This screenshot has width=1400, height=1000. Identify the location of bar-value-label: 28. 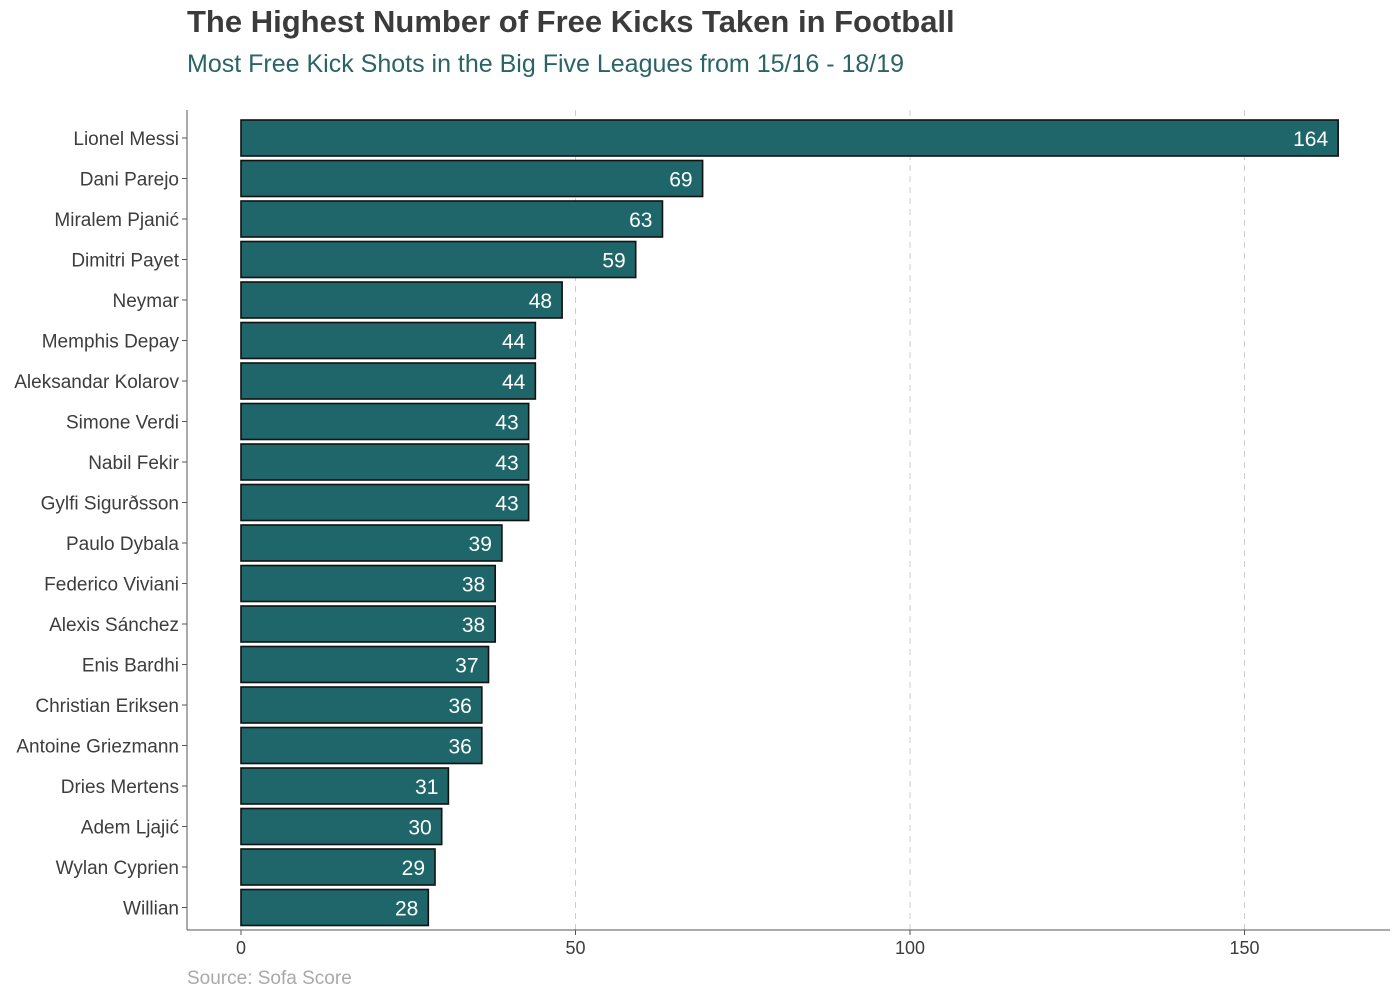
(406, 909).